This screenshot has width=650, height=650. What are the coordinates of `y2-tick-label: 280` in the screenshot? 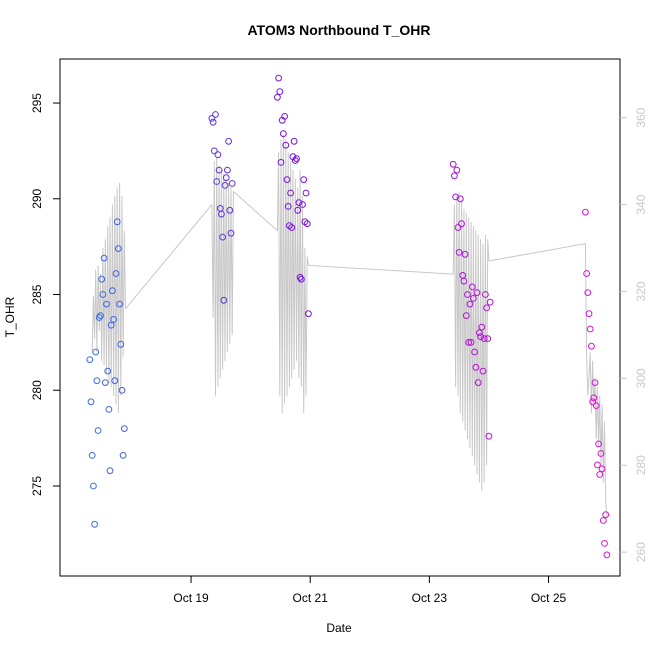 It's located at (641, 465).